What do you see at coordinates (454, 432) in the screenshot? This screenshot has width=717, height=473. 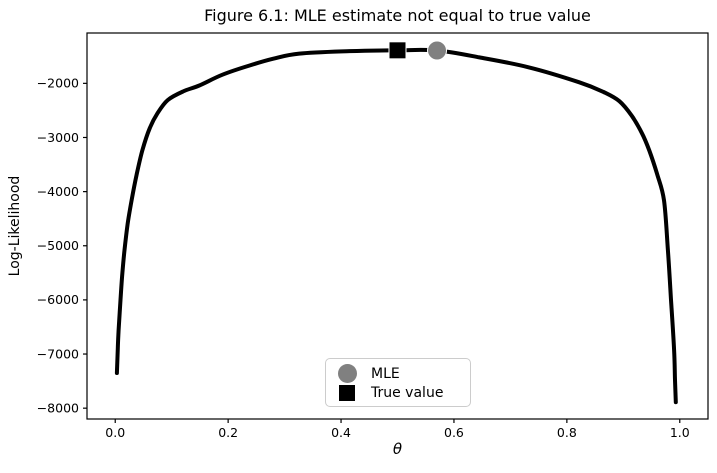 I see `x-tick-label: 0.6` at bounding box center [454, 432].